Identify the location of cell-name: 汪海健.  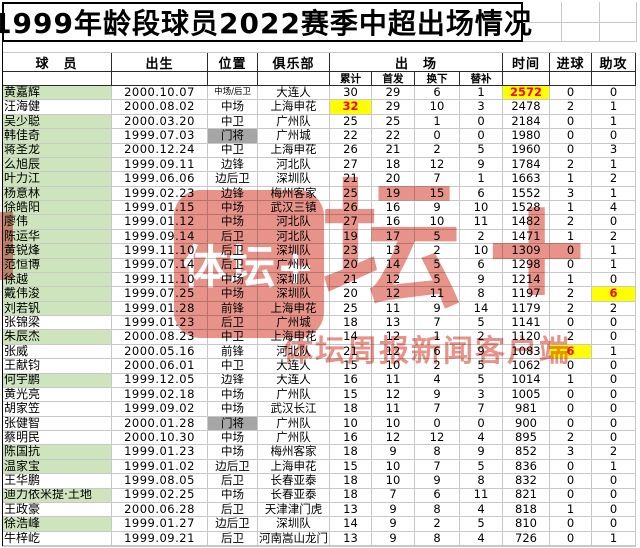
(57, 107).